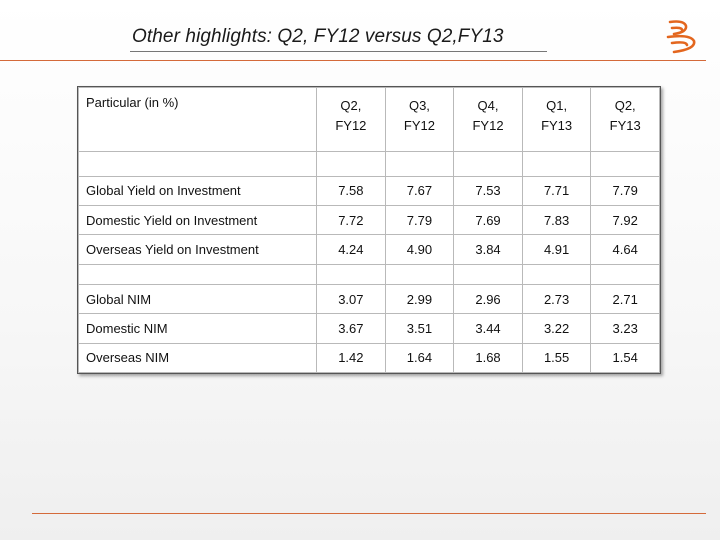  What do you see at coordinates (488, 328) in the screenshot?
I see `row-value: 3.44` at bounding box center [488, 328].